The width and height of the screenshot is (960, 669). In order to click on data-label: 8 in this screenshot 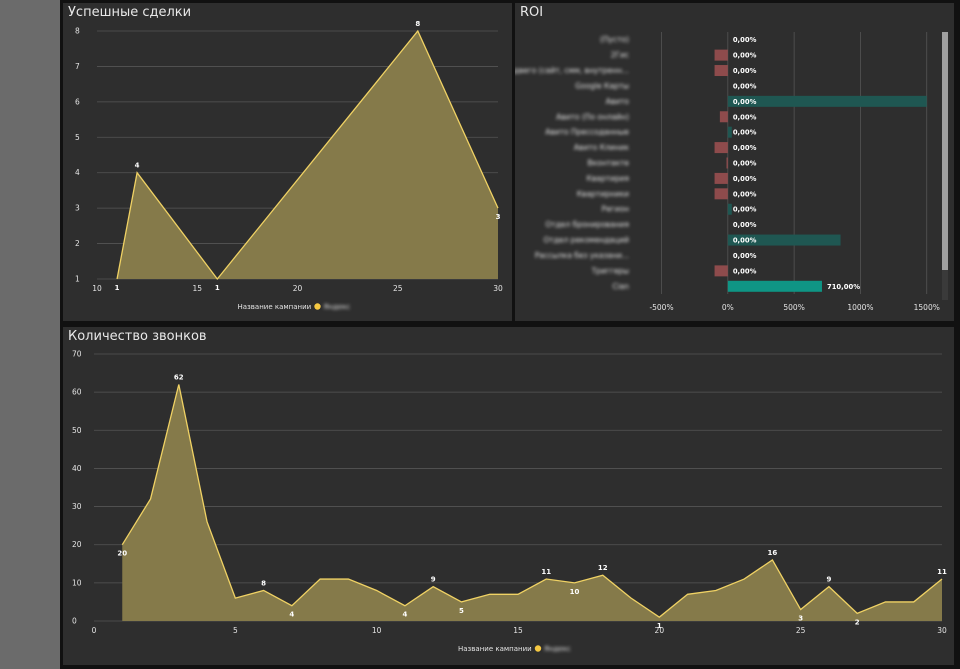, I will do `click(263, 583)`.